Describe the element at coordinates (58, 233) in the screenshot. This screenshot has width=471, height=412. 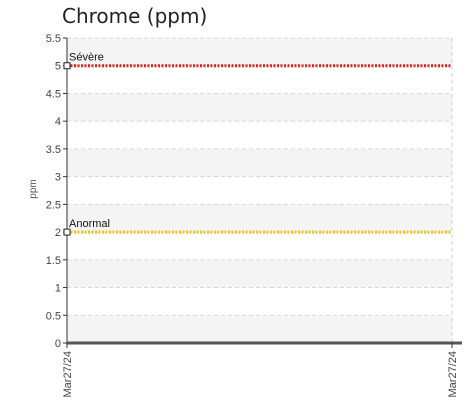
I see `y-tick-label: 2` at that location.